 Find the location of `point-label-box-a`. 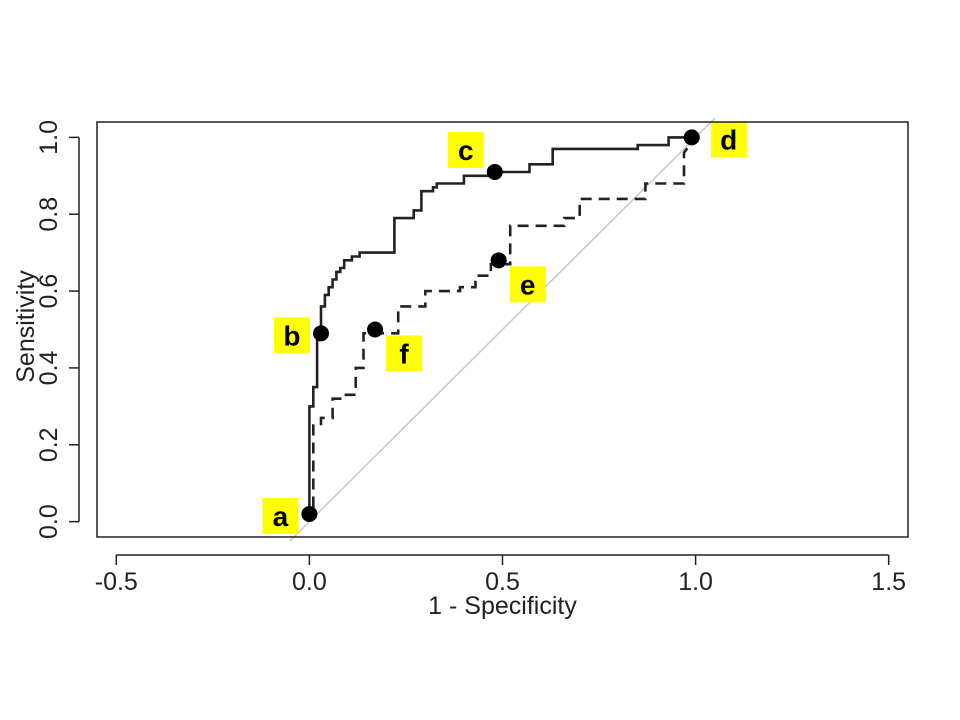

point-label-box-a is located at coordinates (280, 515).